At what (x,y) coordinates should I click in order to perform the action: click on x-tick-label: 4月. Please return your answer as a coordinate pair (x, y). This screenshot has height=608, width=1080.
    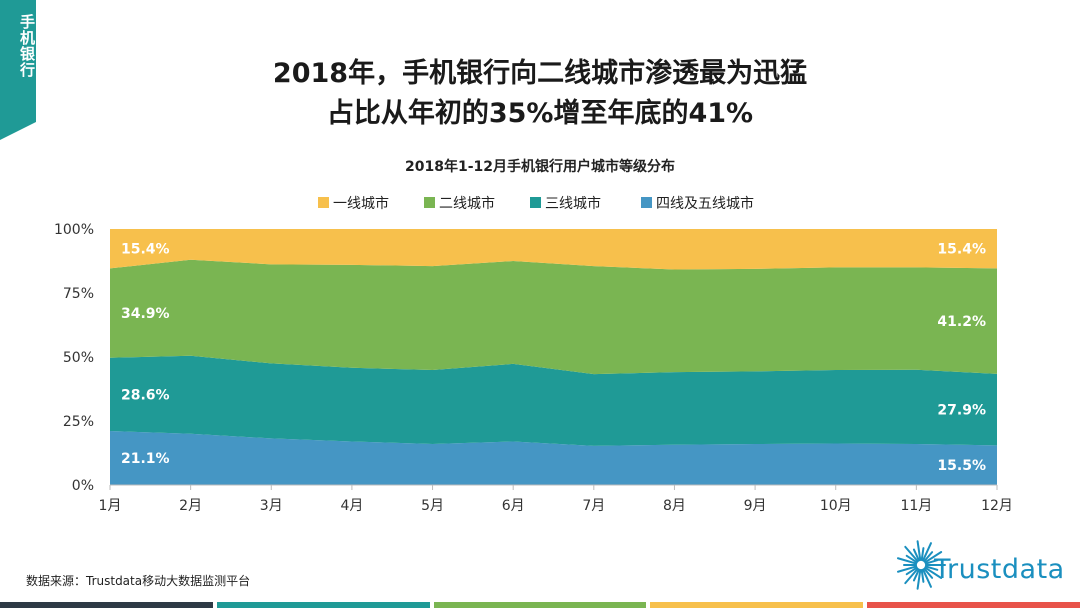
    Looking at the image, I should click on (351, 506).